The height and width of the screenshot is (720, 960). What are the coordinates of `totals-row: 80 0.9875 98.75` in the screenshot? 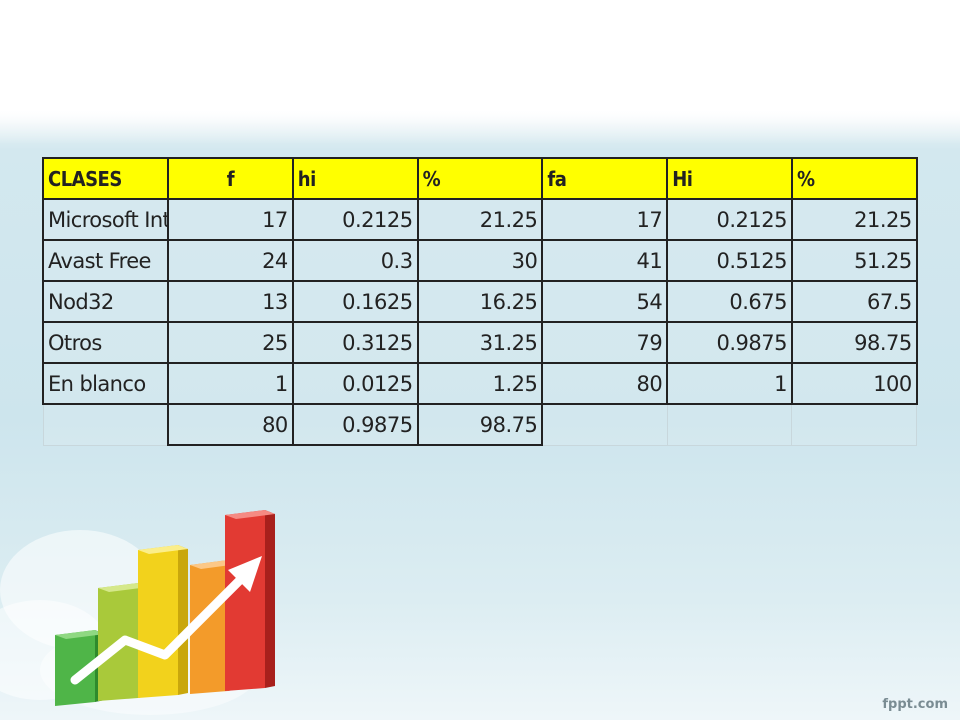 It's located at (480, 424).